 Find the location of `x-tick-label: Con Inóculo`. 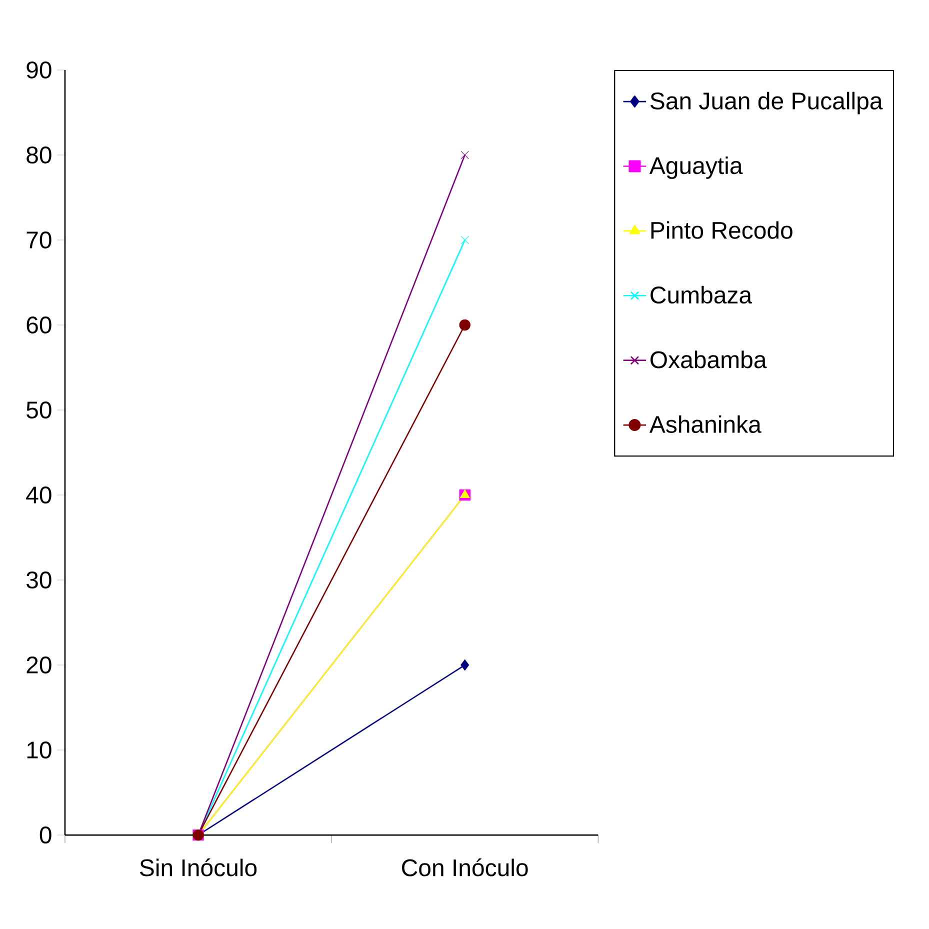

x-tick-label: Con Inóculo is located at coordinates (465, 867).